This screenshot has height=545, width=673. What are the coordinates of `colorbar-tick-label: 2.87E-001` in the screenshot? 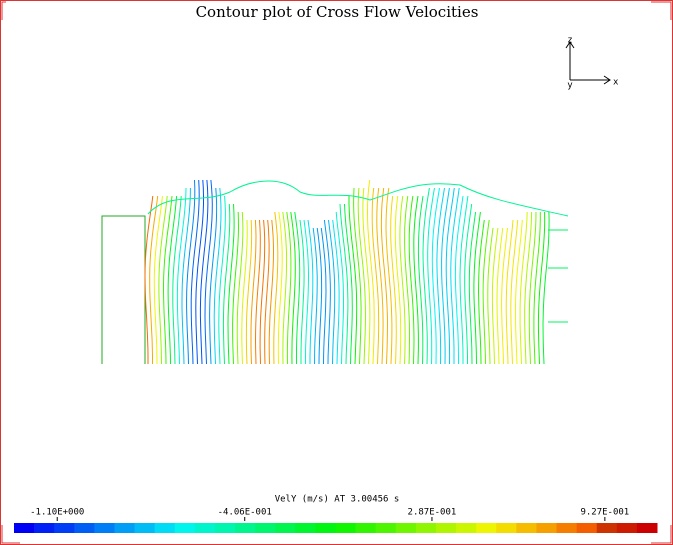 It's located at (432, 513).